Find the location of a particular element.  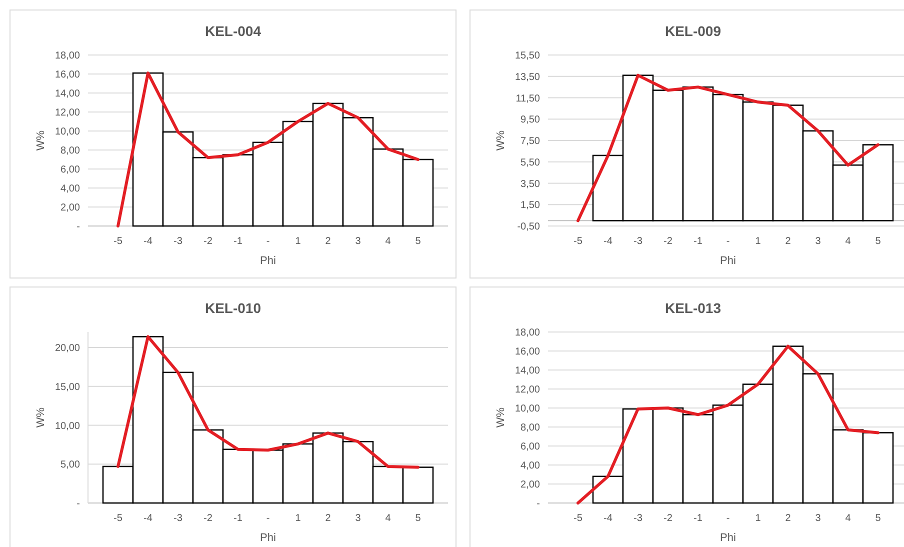

chart-title: KEL-004 is located at coordinates (233, 31).